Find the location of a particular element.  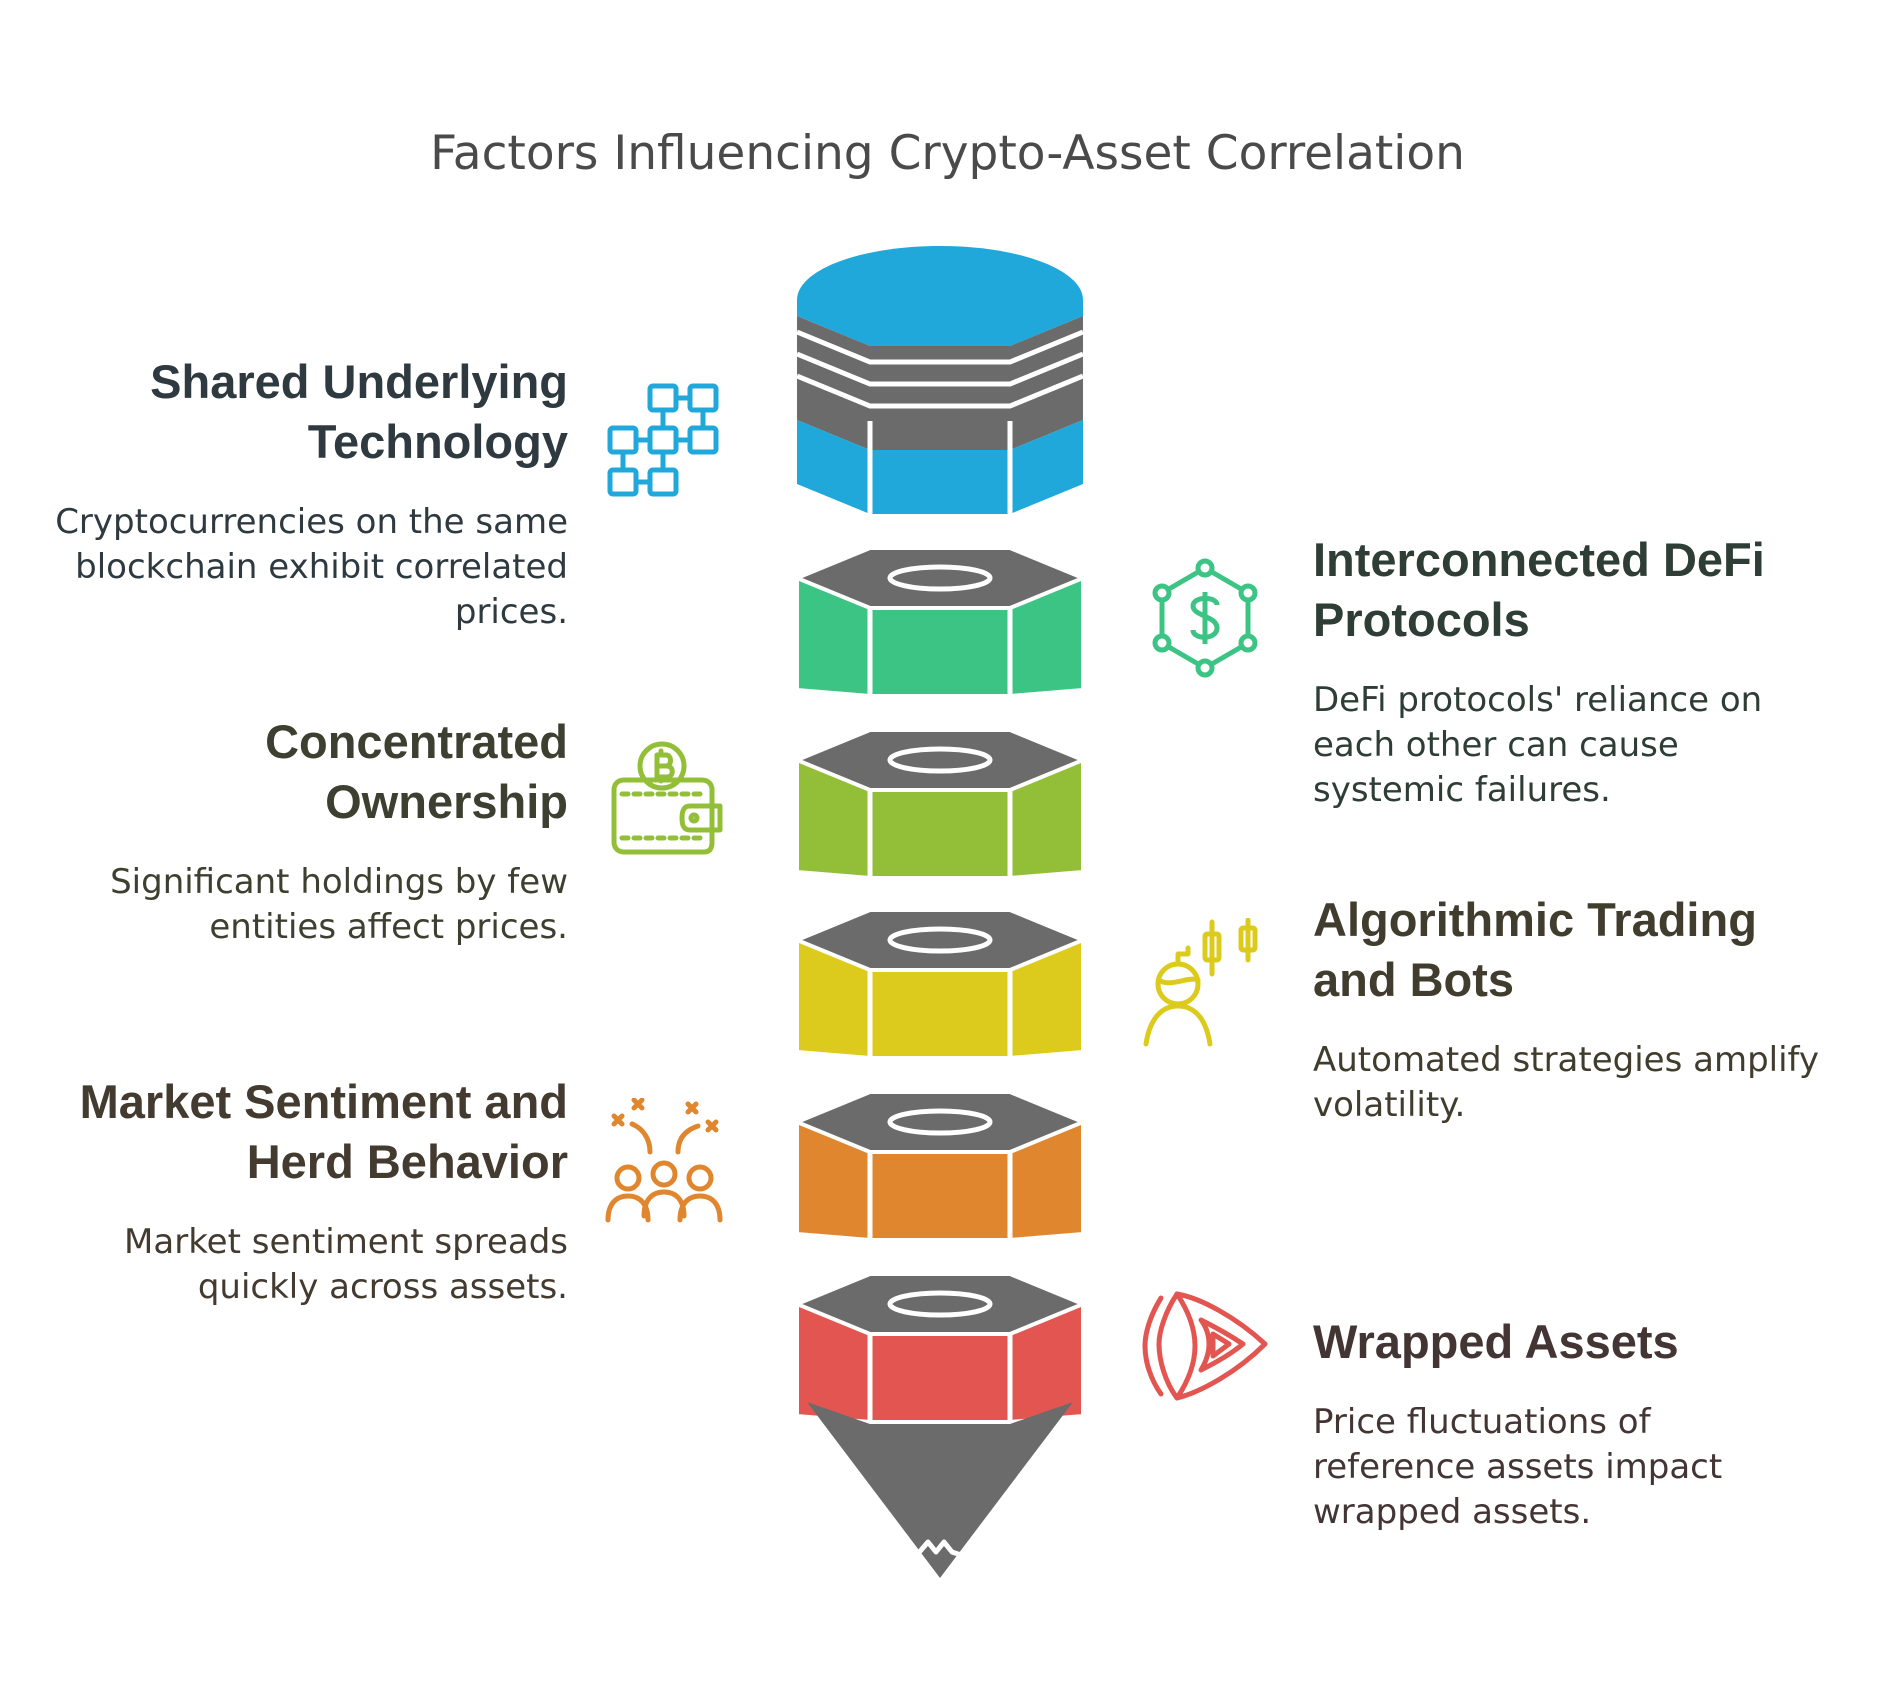

wrapped-play-icon is located at coordinates (1205, 1346).